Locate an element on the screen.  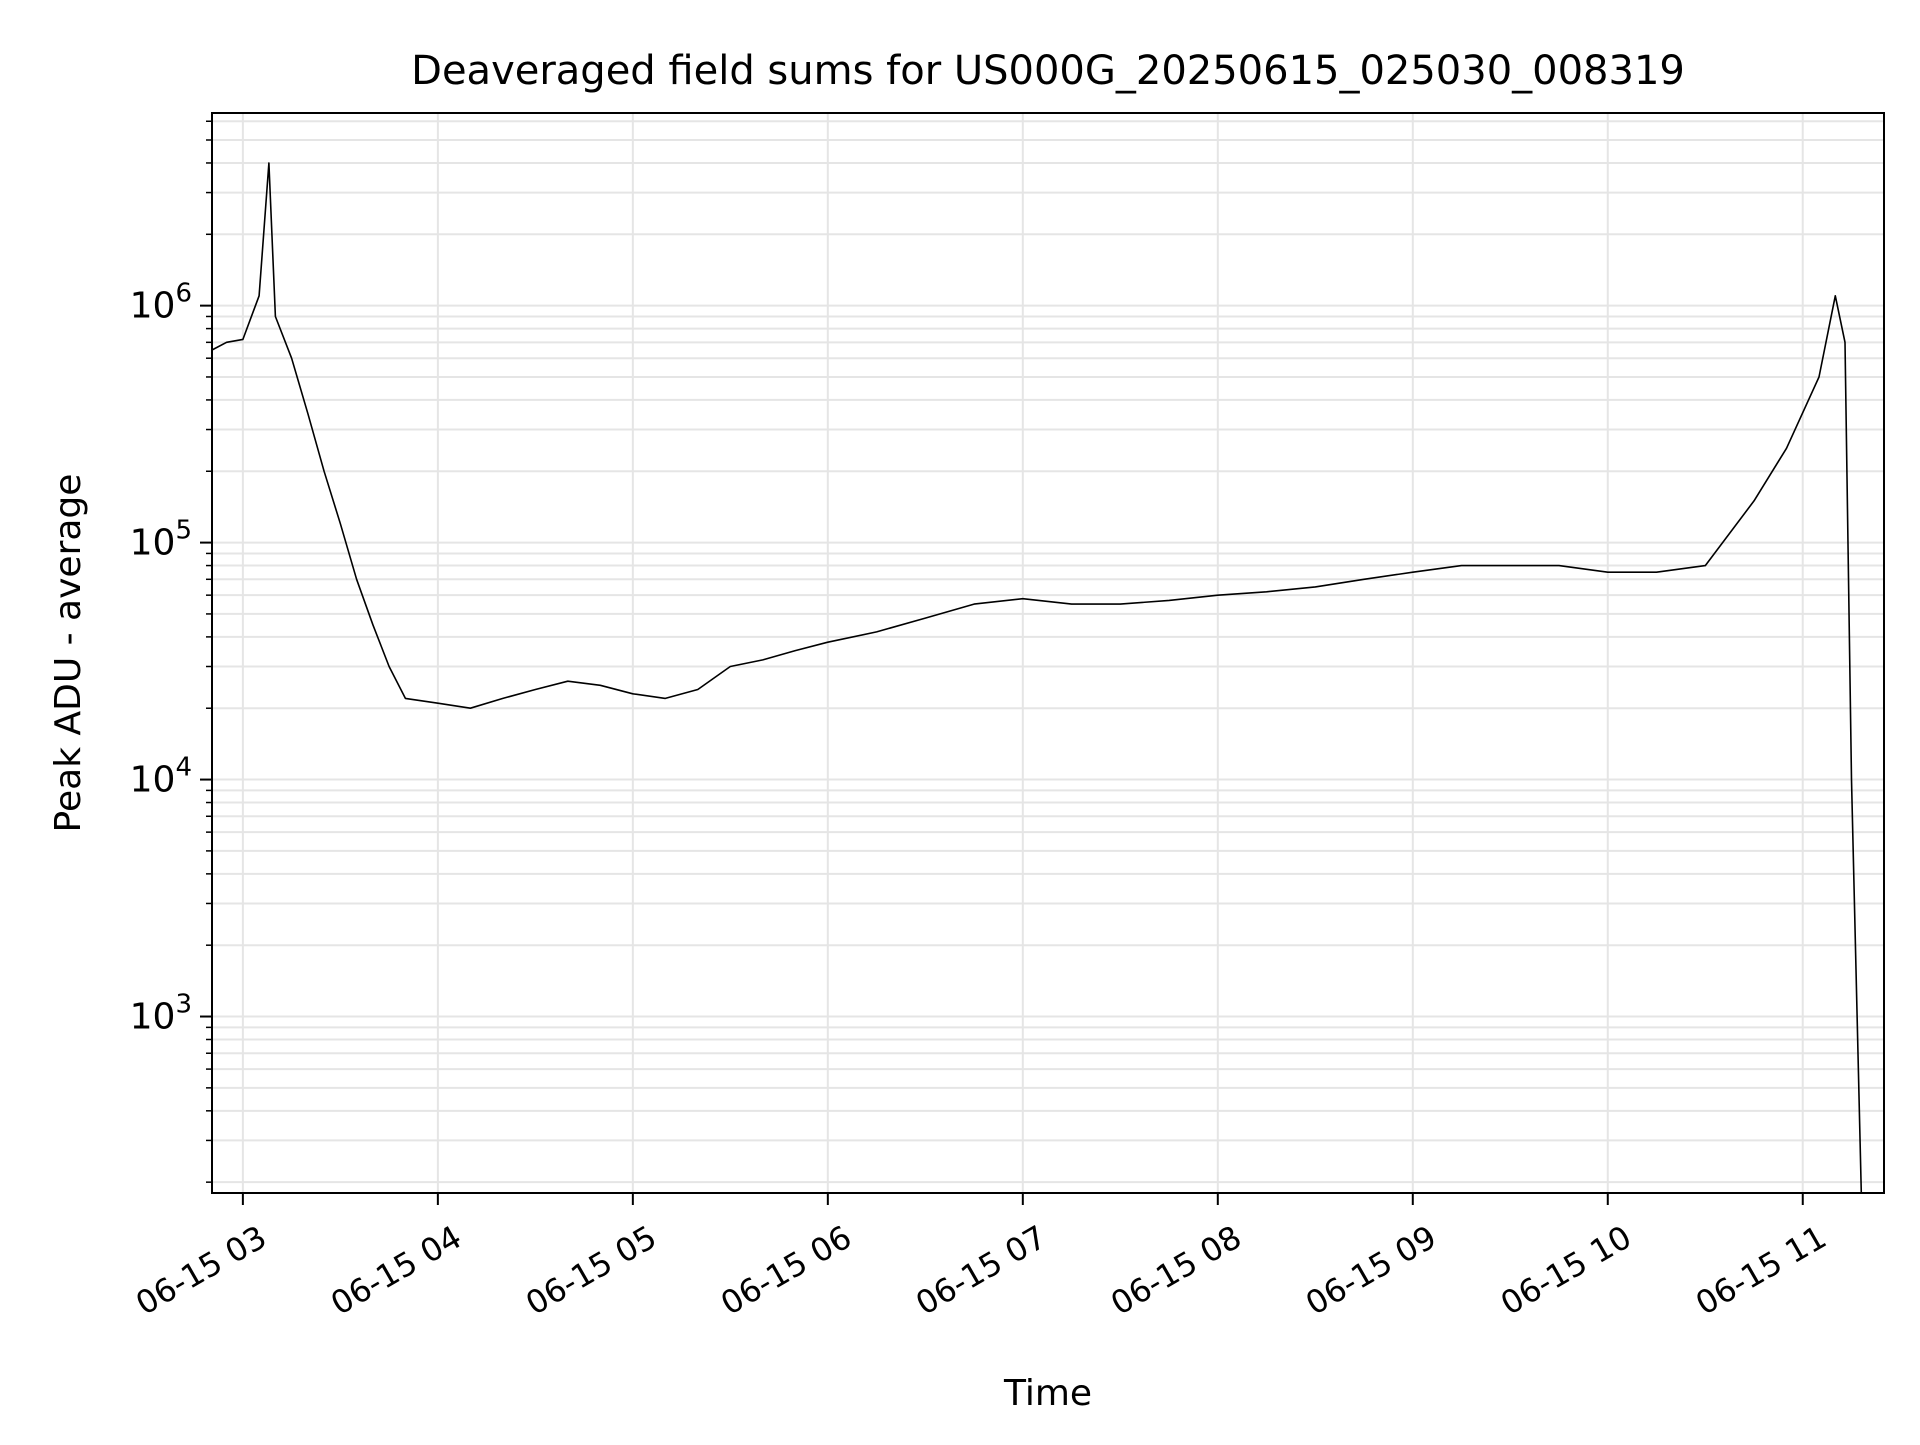
y-tick-exponent: 3 is located at coordinates (183, 1005).